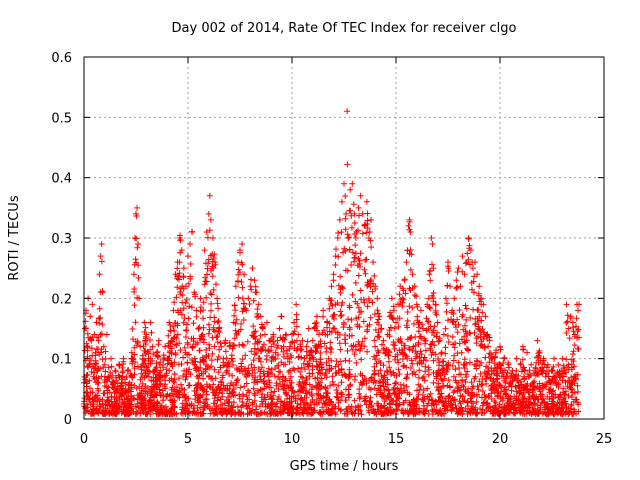 Image resolution: width=640 pixels, height=480 pixels. Describe the element at coordinates (14, 237) in the screenshot. I see `y-axis-label: ROTI / TECUs` at that location.